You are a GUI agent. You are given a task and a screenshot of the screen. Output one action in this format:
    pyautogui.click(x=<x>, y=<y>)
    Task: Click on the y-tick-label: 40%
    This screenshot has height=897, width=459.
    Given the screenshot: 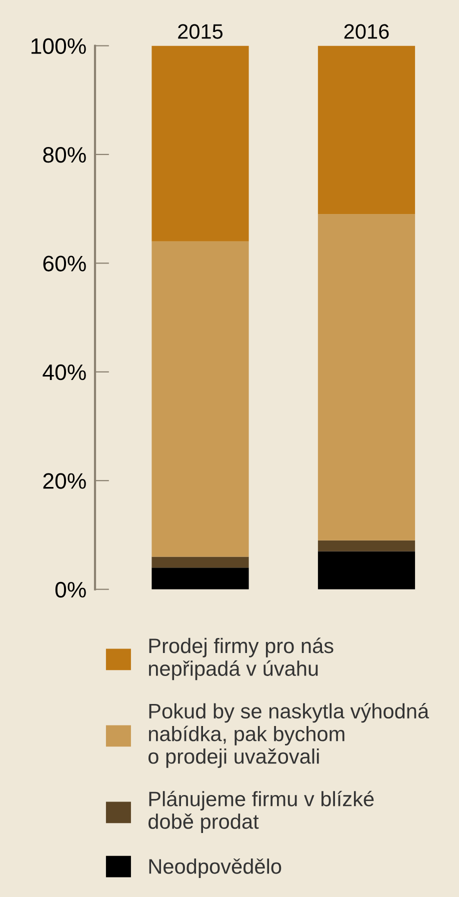 What is the action you would take?
    pyautogui.click(x=64, y=372)
    